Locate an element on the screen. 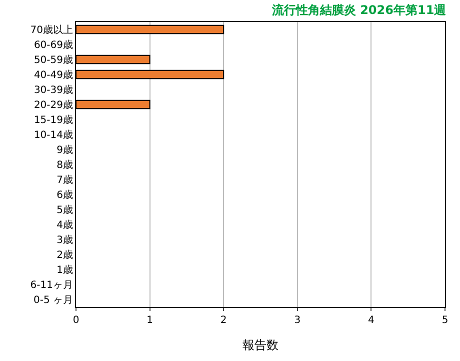 The width and height of the screenshot is (460, 361). x-tick-label: 0 is located at coordinates (76, 320).